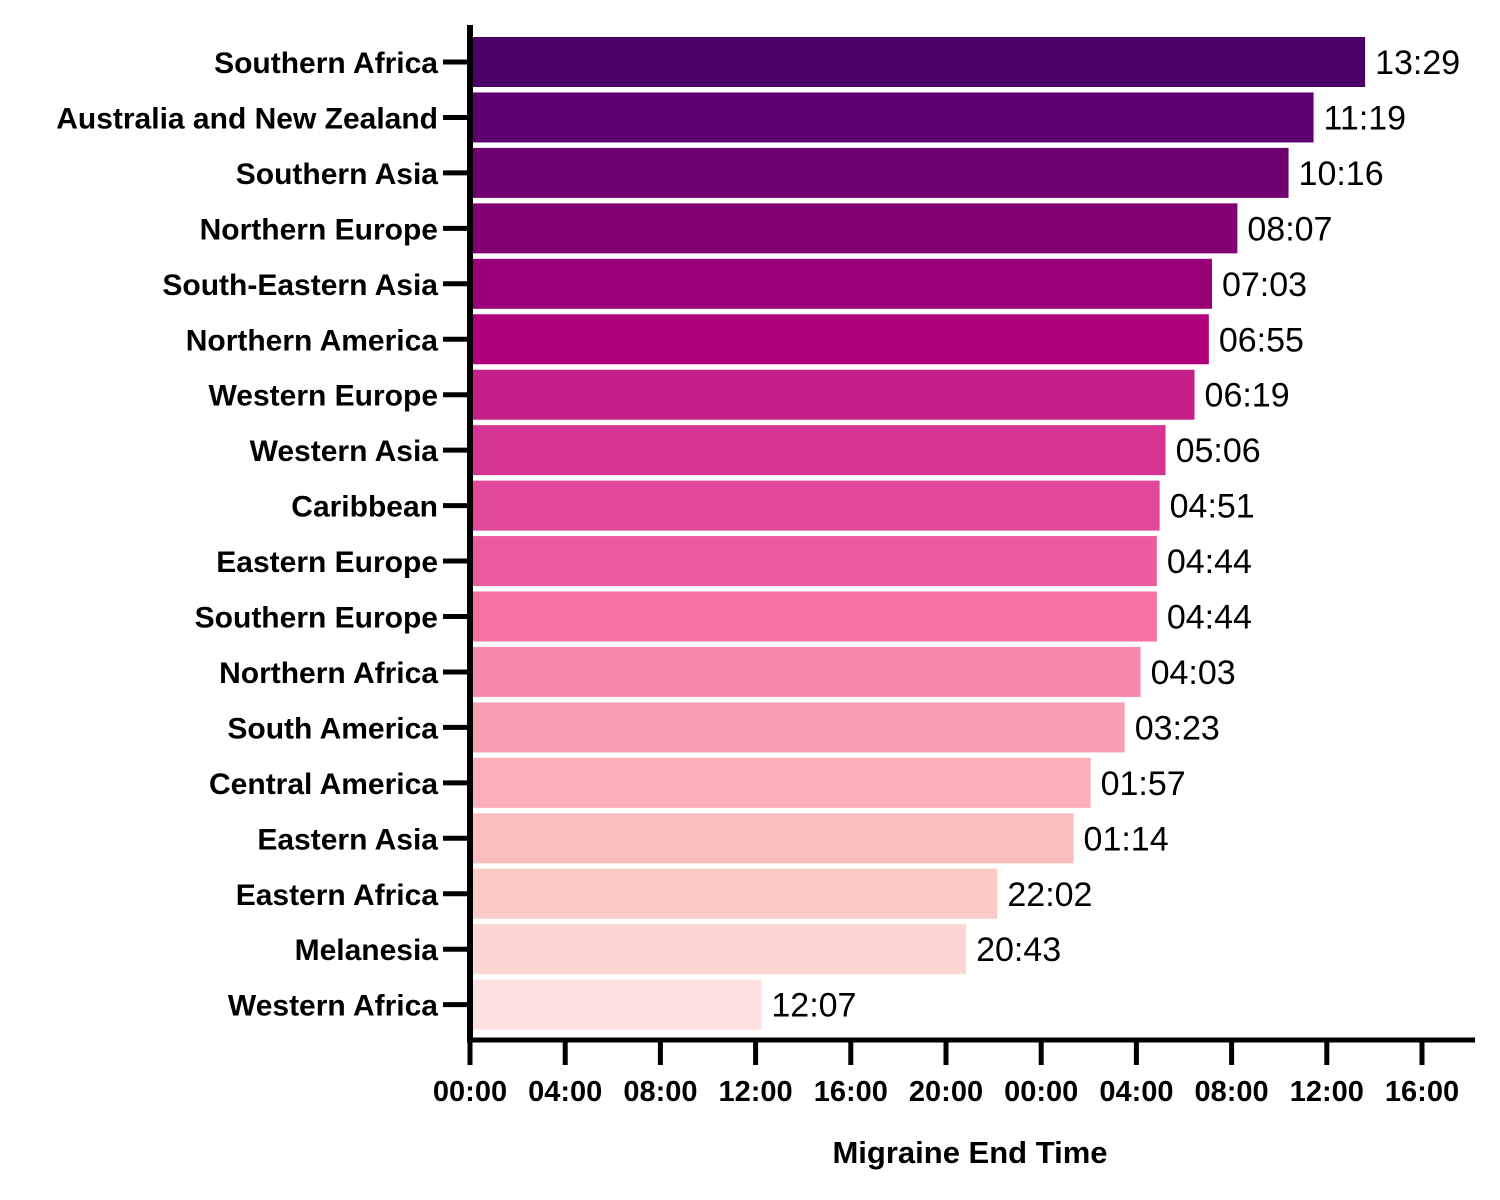 This screenshot has height=1200, width=1500. Describe the element at coordinates (1212, 507) in the screenshot. I see `value-label: 04:51` at that location.